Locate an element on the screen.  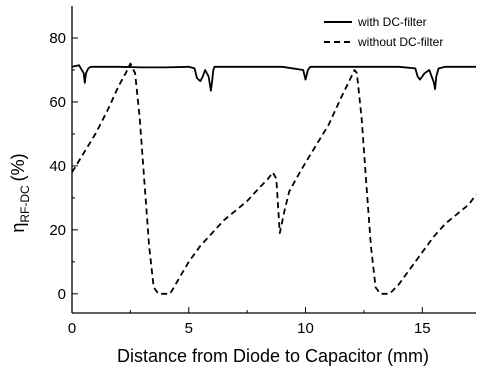
y-tick-label: 80 is located at coordinates (57, 38).